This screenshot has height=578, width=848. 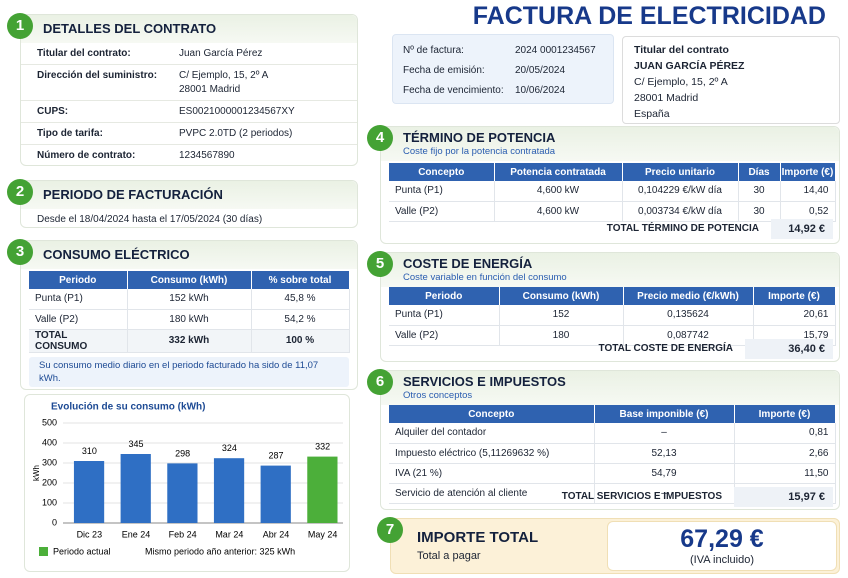 I want to click on column-header: Precio medio (€/kWh), so click(x=688, y=296).